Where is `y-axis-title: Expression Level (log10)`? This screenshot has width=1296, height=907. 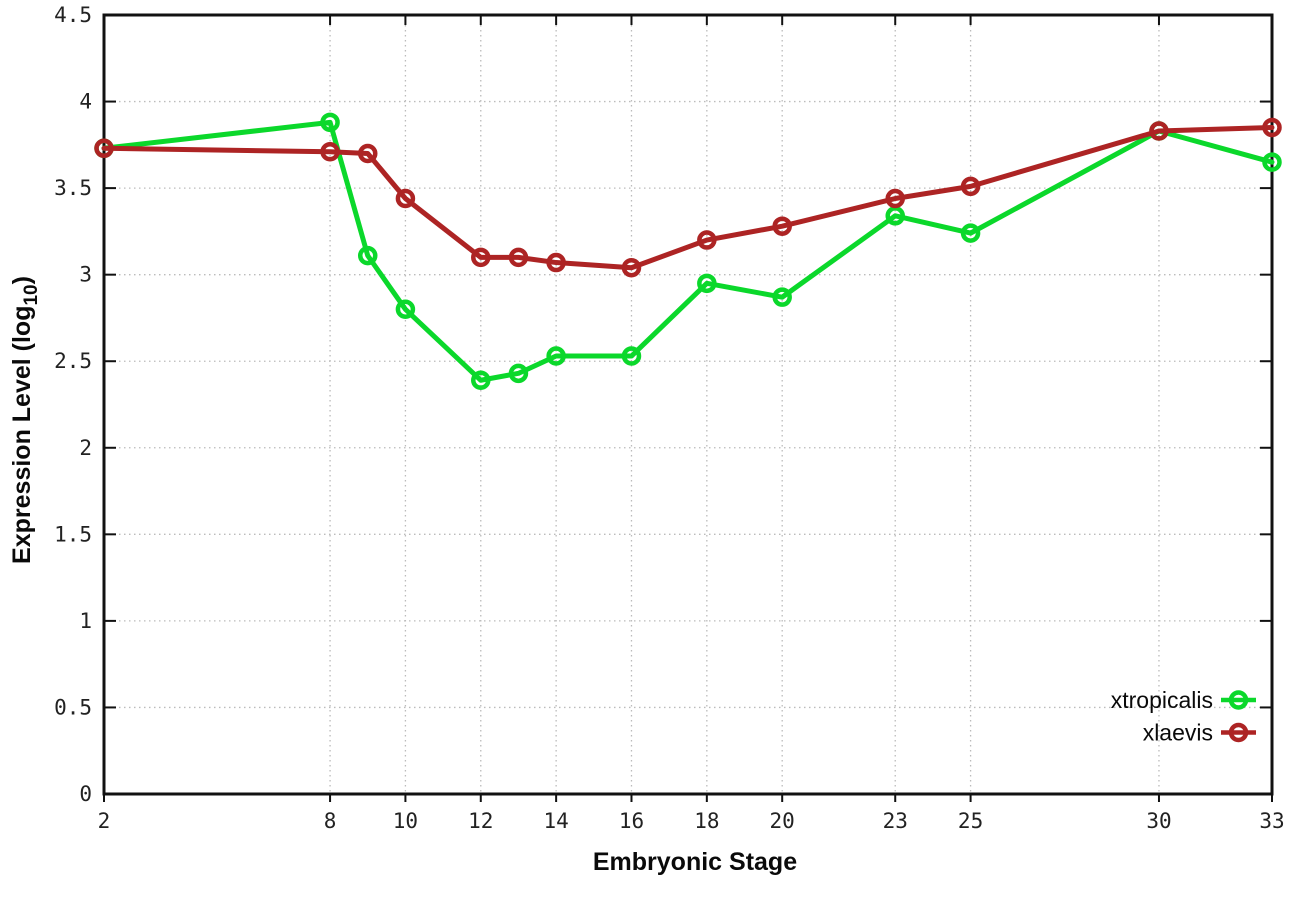
y-axis-title: Expression Level (log10) is located at coordinates (25, 420).